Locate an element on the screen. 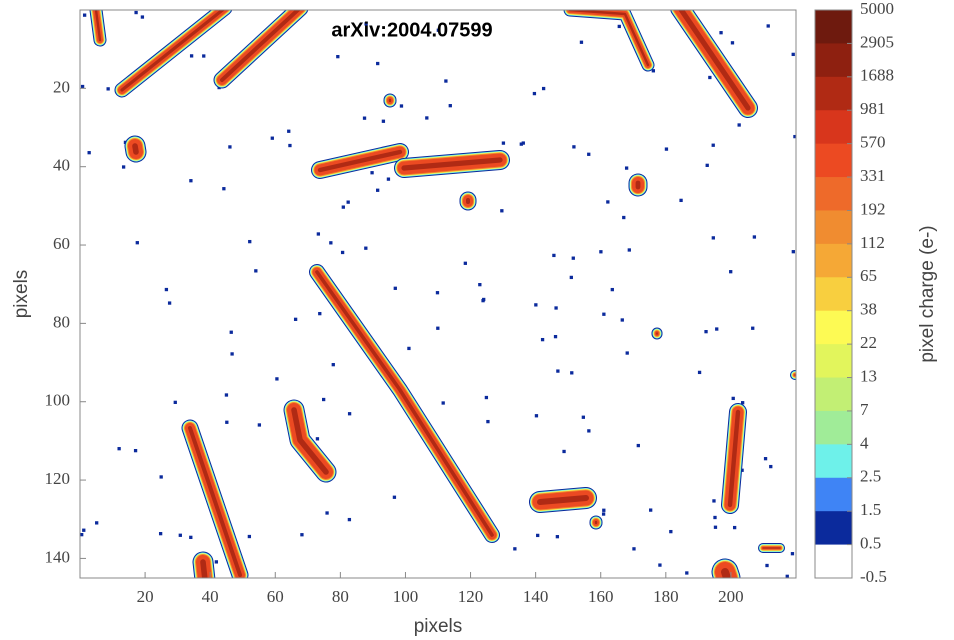 This screenshot has height=640, width=954. x-tick-label: 20 is located at coordinates (145, 596).